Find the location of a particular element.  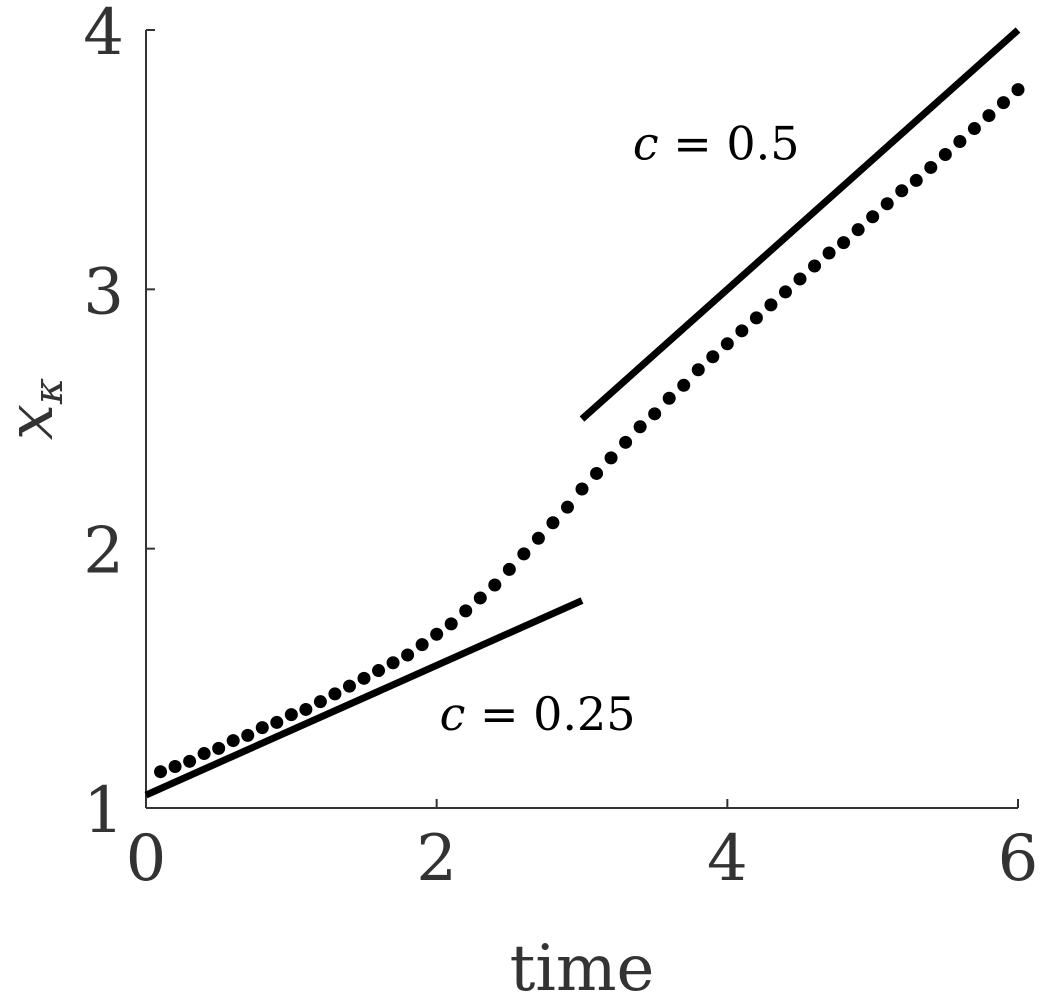

annotation: c = 0.25 is located at coordinates (538, 714).